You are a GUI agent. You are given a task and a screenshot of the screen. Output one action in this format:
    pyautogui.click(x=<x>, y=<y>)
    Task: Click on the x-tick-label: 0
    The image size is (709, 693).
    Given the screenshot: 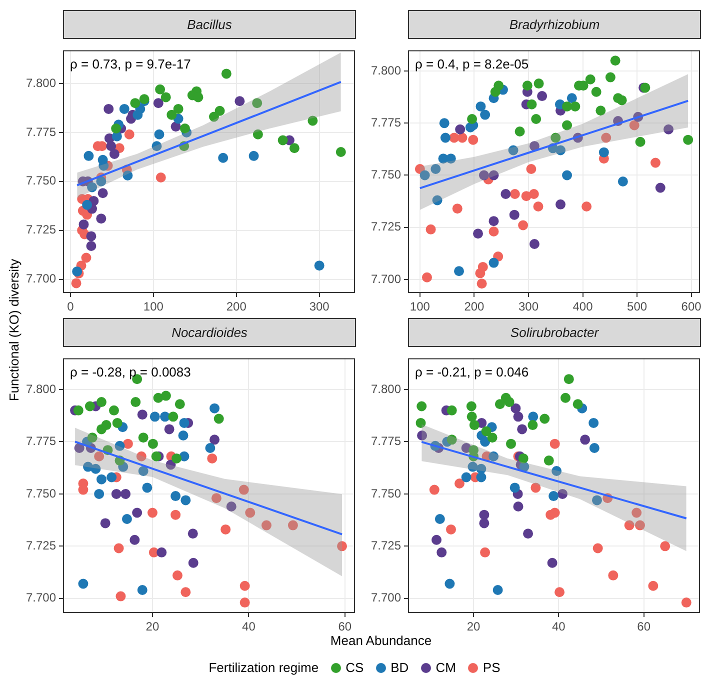 What is the action you would take?
    pyautogui.click(x=70, y=307)
    